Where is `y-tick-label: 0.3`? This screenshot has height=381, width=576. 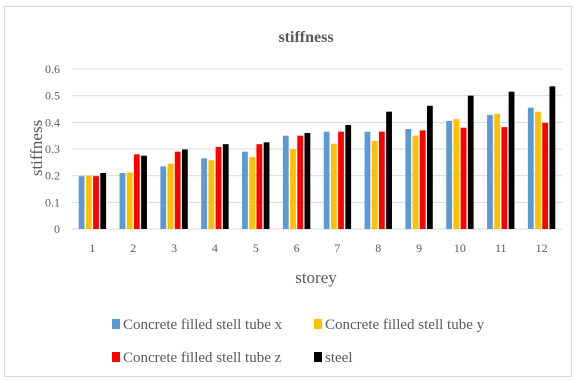 y-tick-label: 0.3 is located at coordinates (52, 149).